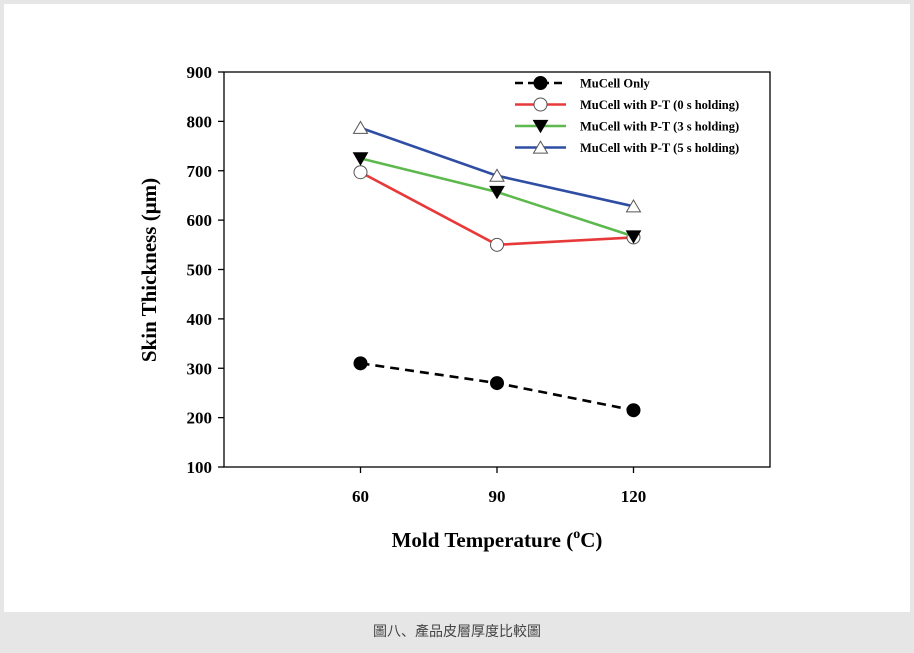  I want to click on x-tick-label: 120, so click(634, 496).